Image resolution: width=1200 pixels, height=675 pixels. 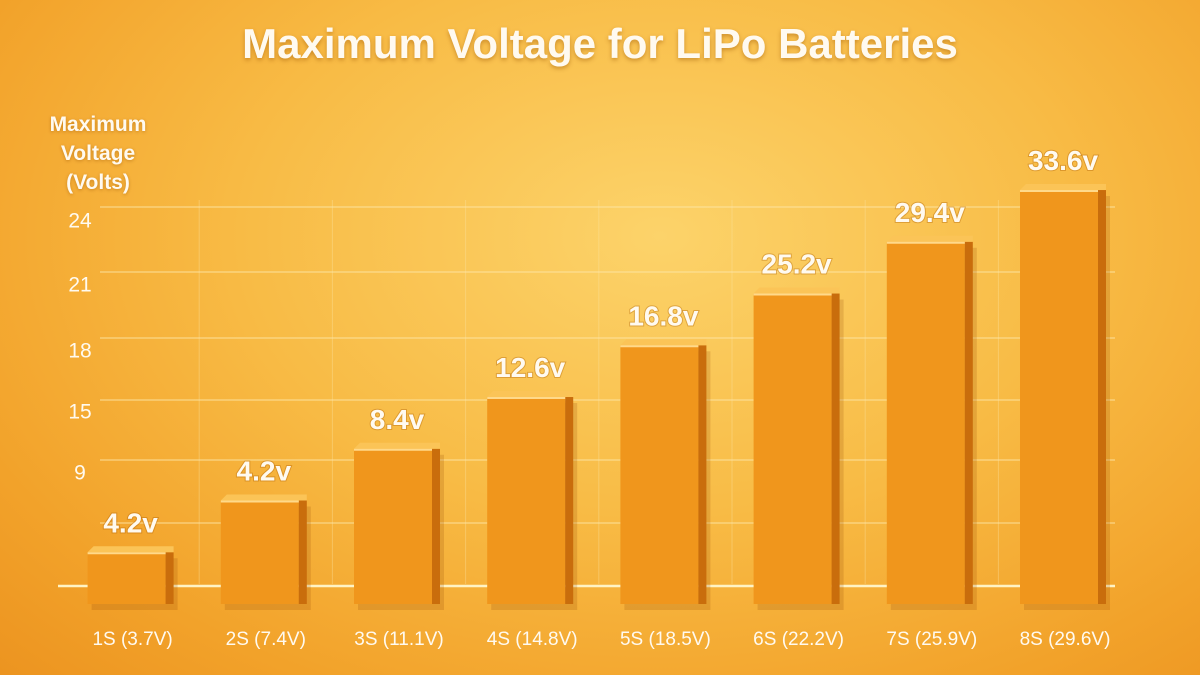 What do you see at coordinates (532, 639) in the screenshot?
I see `x-category-label: 4S (14.8V)` at bounding box center [532, 639].